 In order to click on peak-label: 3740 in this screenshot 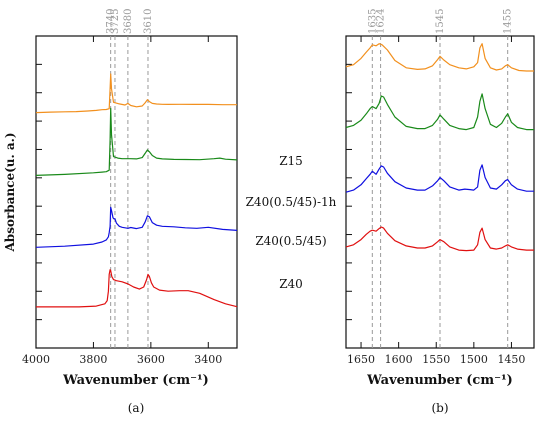, I will do `click(111, 21)`.